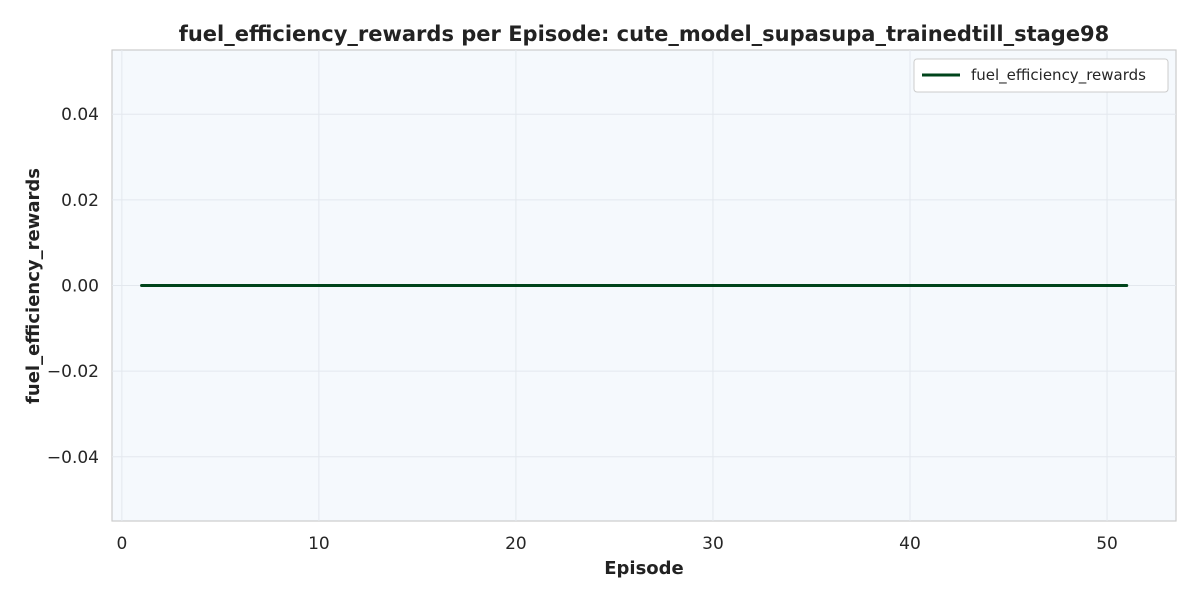 The width and height of the screenshot is (1200, 600). What do you see at coordinates (80, 201) in the screenshot?
I see `y-tick-label: 0.02` at bounding box center [80, 201].